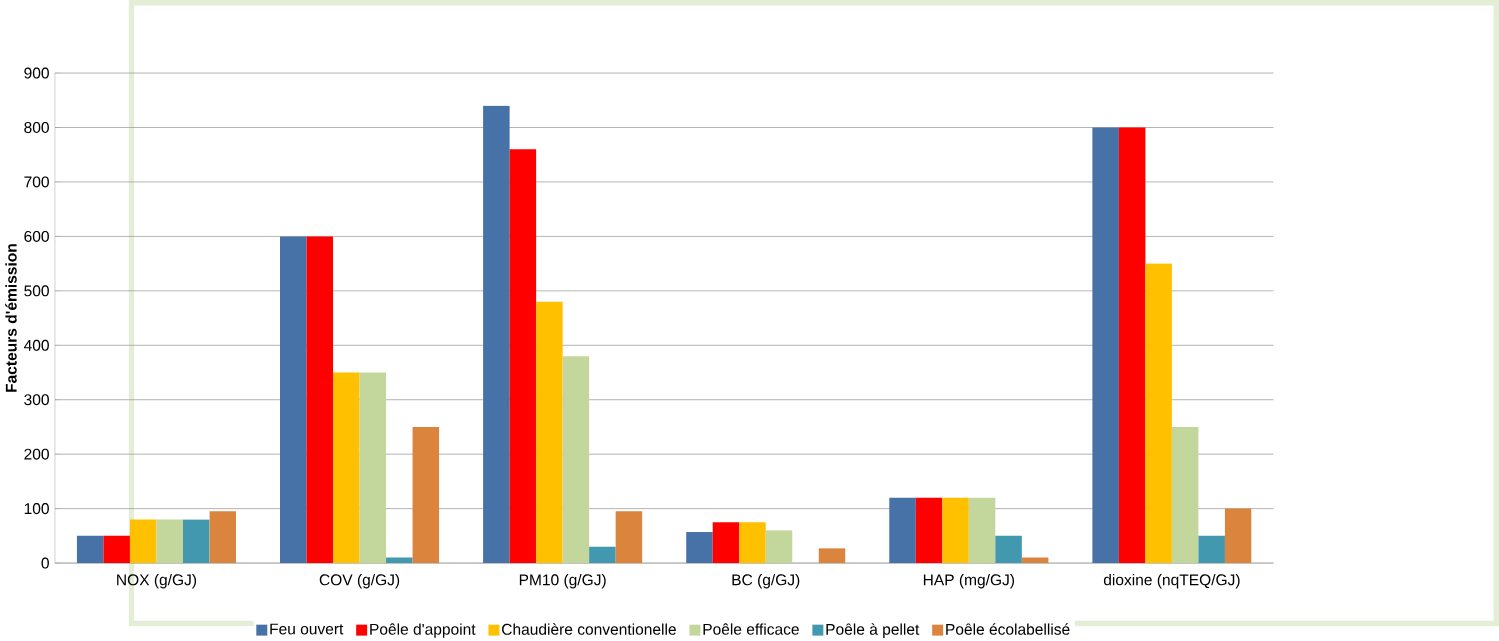 Image resolution: width=1499 pixels, height=641 pixels. I want to click on y-tick-label: 300, so click(36, 400).